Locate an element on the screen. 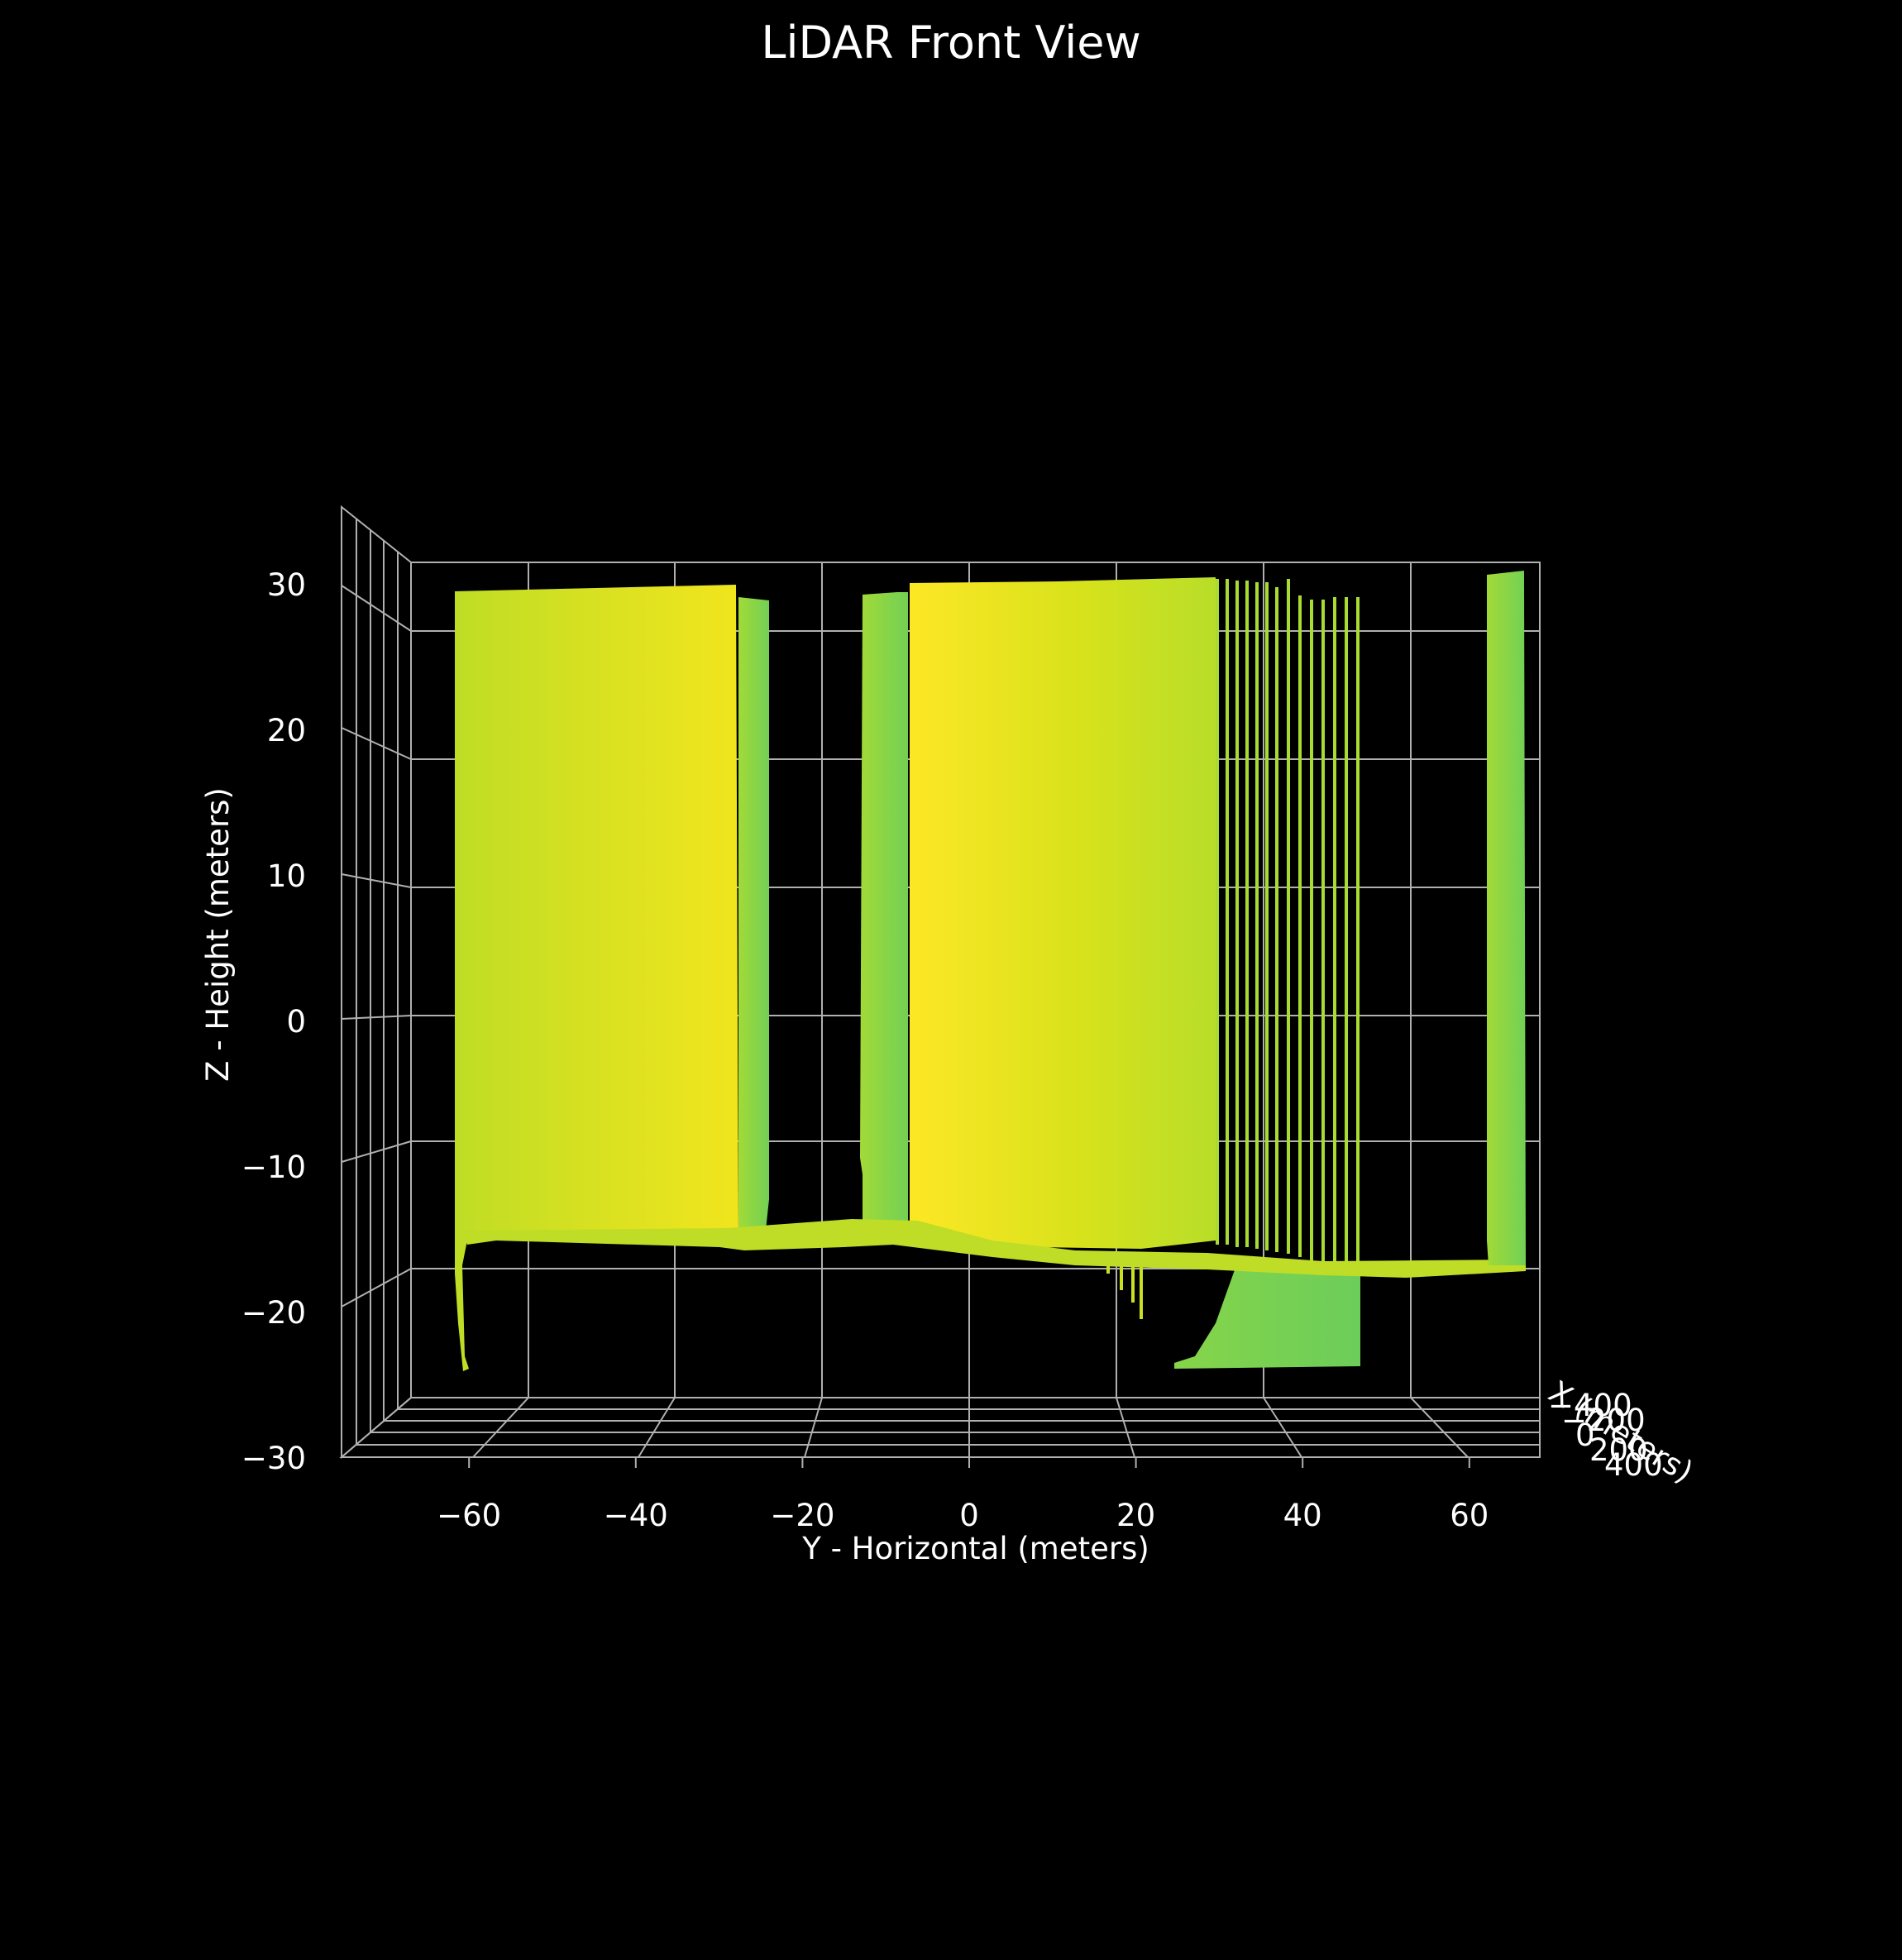 This screenshot has height=1960, width=1902. y-tick-label: 30 is located at coordinates (287, 585).